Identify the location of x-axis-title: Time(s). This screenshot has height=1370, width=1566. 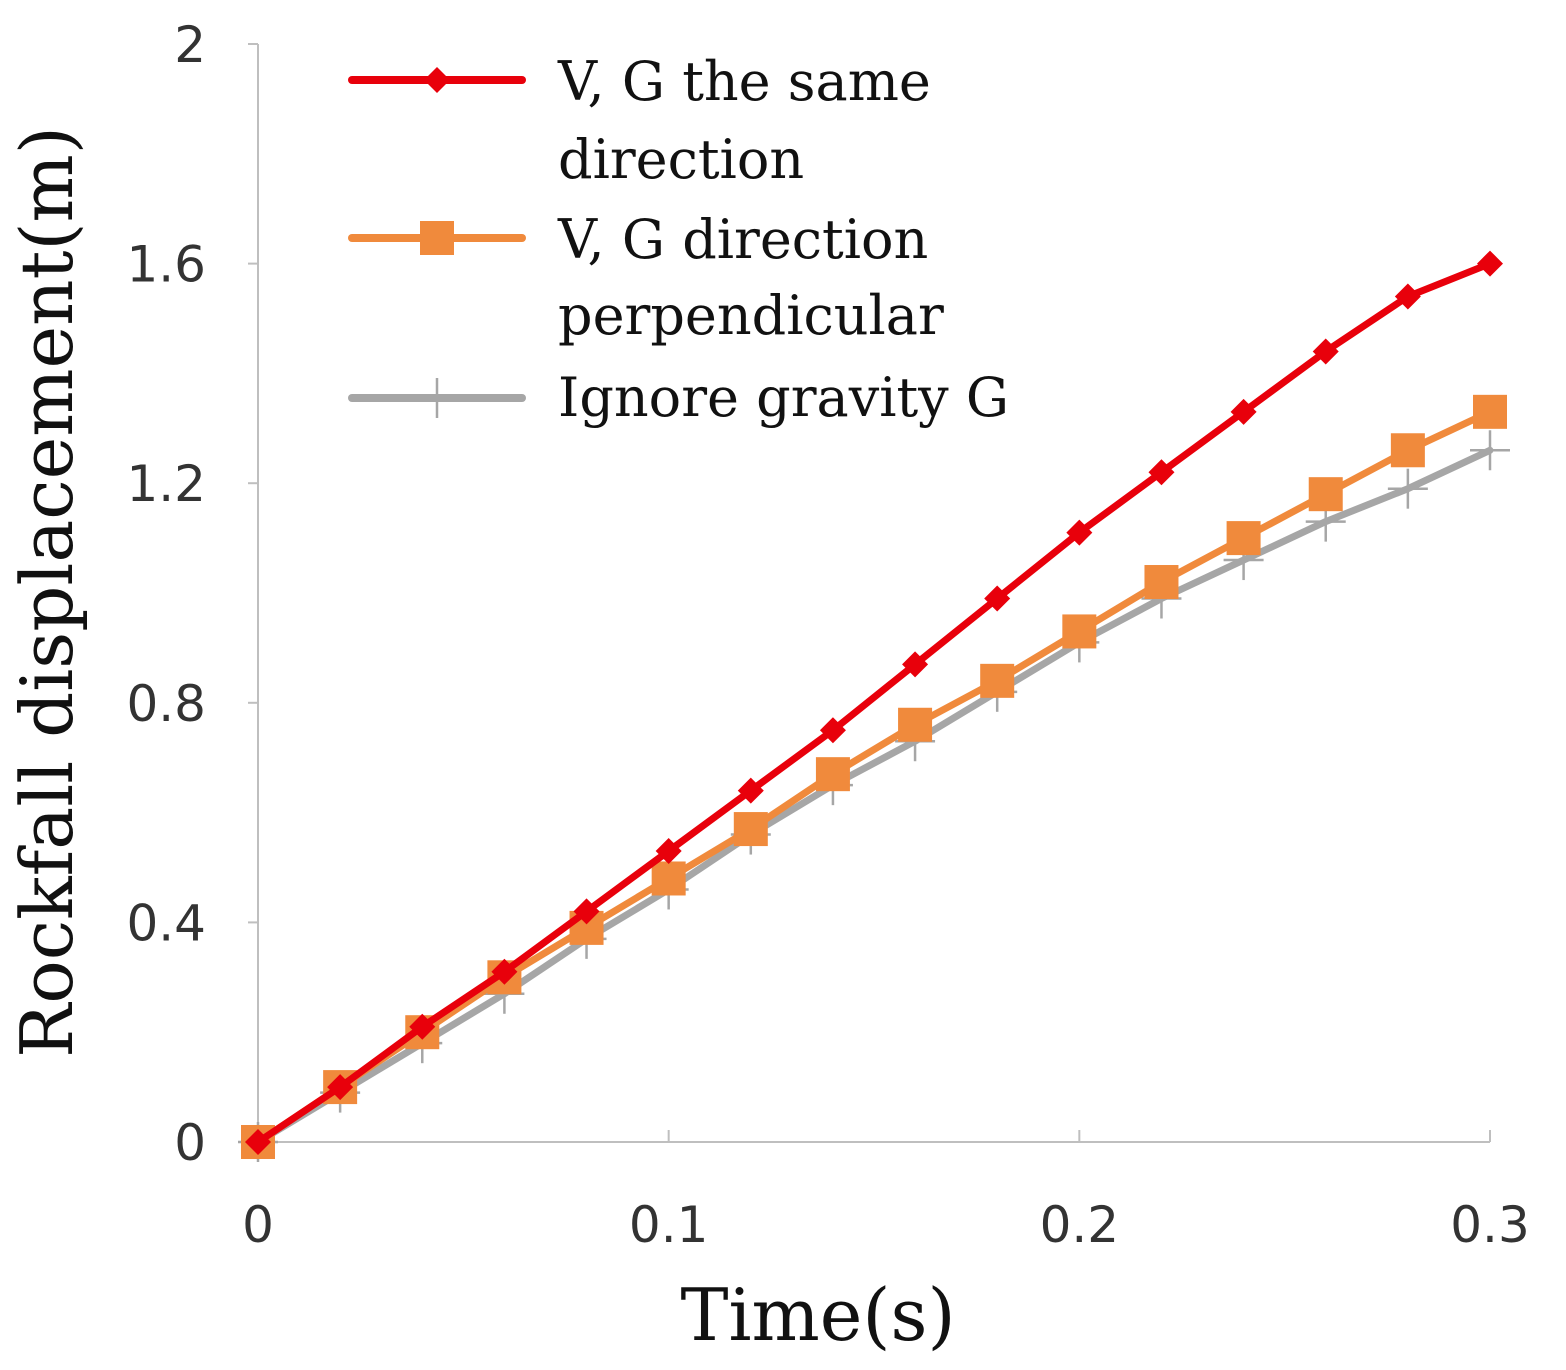
(817, 1315).